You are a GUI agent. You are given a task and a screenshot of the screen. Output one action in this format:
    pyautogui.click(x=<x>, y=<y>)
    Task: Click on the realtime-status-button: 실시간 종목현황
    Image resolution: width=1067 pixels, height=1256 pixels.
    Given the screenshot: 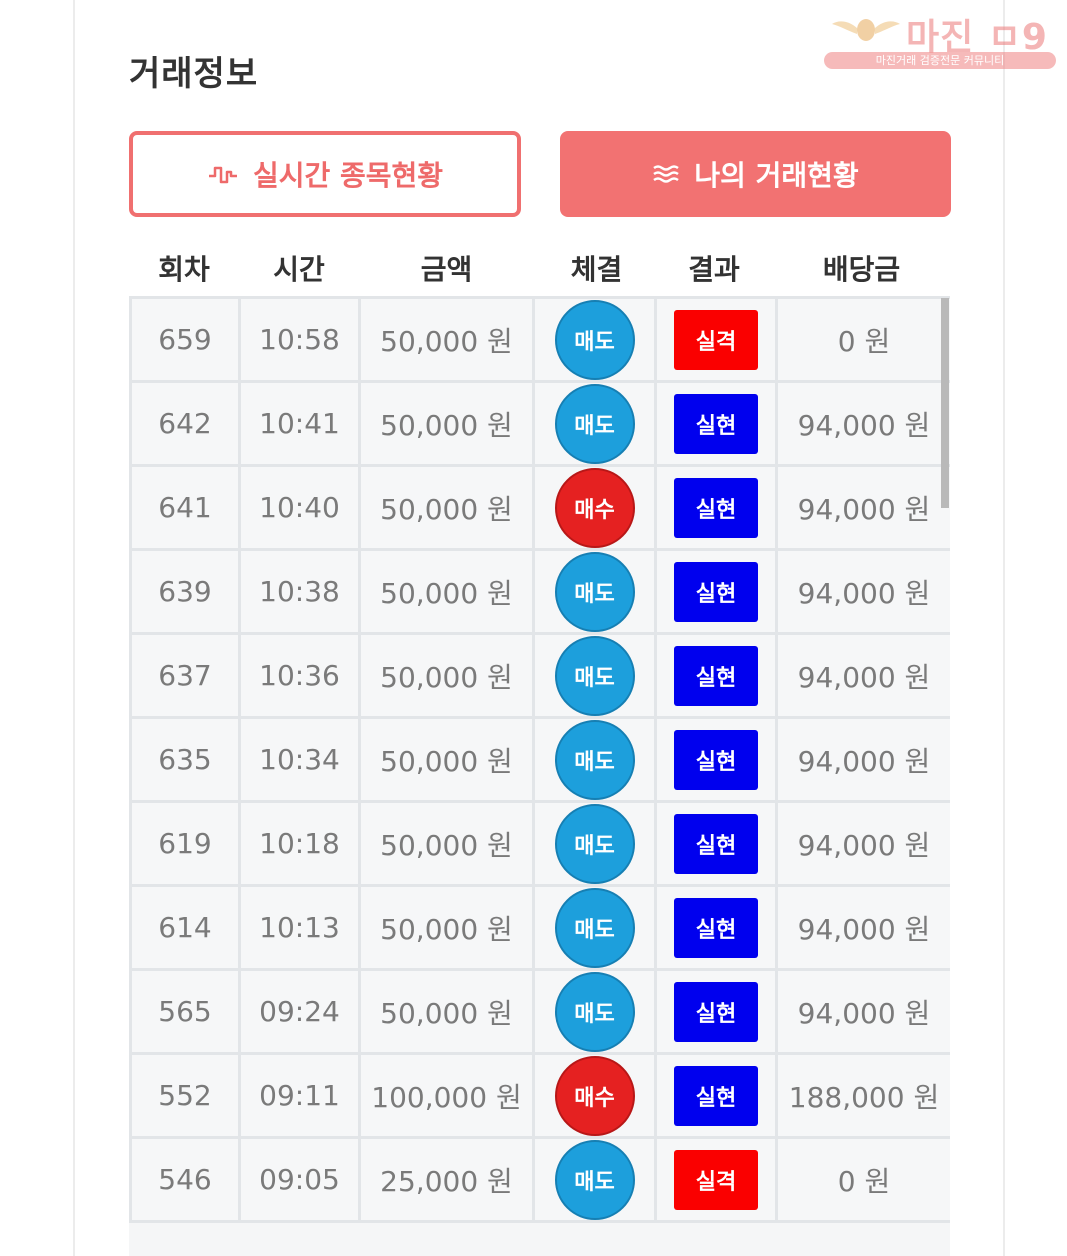 What is the action you would take?
    pyautogui.click(x=325, y=174)
    